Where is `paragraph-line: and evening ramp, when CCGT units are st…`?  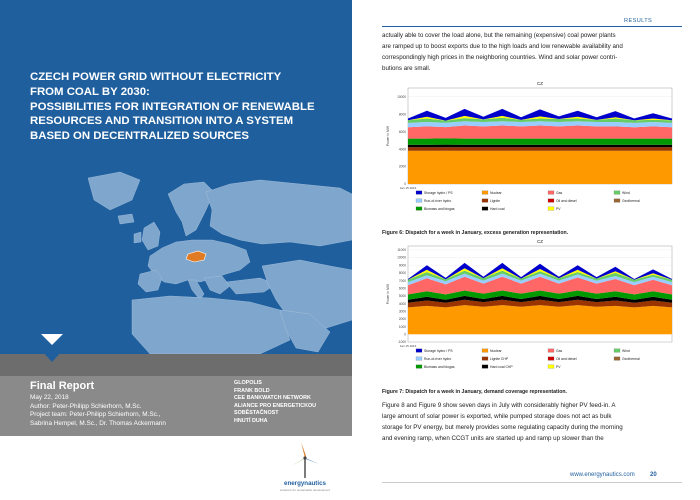 paragraph-line: and evening ramp, when CCGT units are st… is located at coordinates (493, 438).